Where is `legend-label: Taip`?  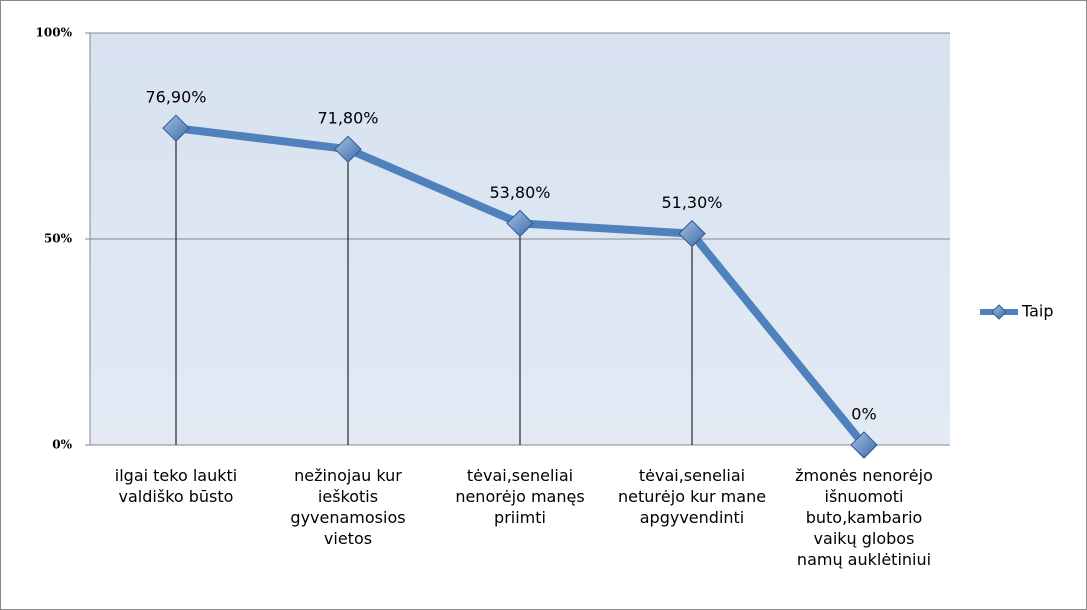 legend-label: Taip is located at coordinates (1037, 311).